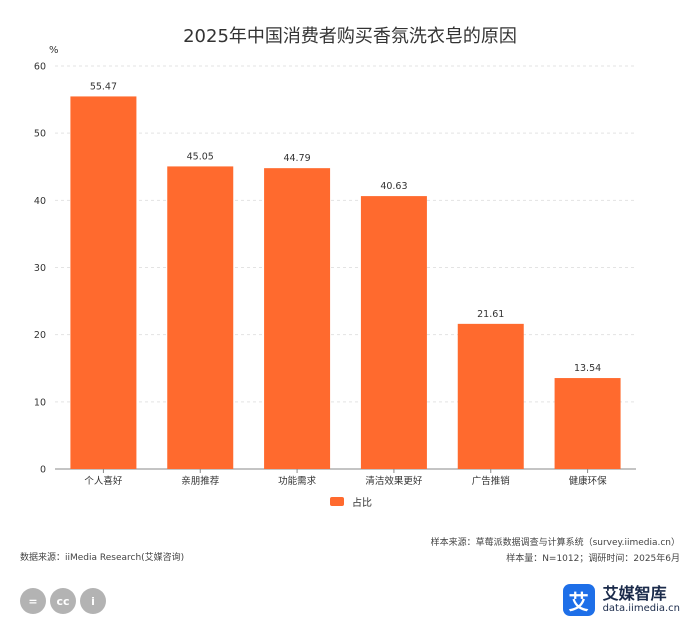 This screenshot has width=700, height=628. Describe the element at coordinates (588, 481) in the screenshot. I see `x-tick-label: 健康环保` at that location.